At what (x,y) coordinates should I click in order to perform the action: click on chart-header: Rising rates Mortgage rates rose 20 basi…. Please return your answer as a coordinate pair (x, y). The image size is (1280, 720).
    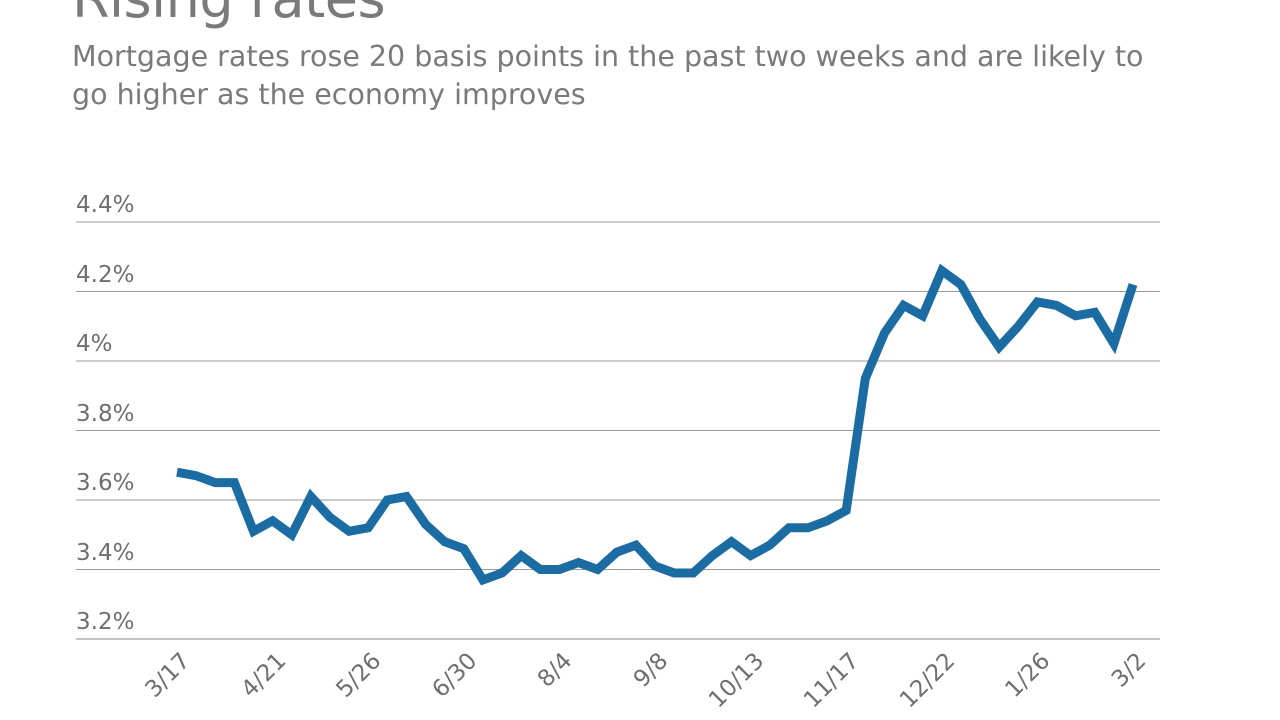
    Looking at the image, I should click on (632, 57).